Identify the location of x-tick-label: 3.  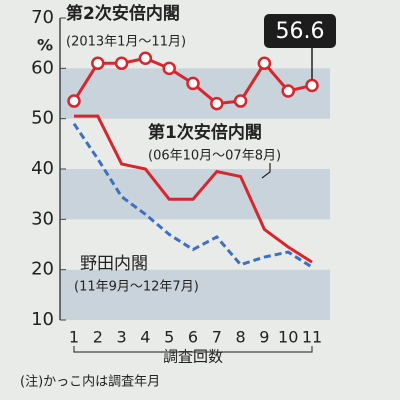
(122, 337).